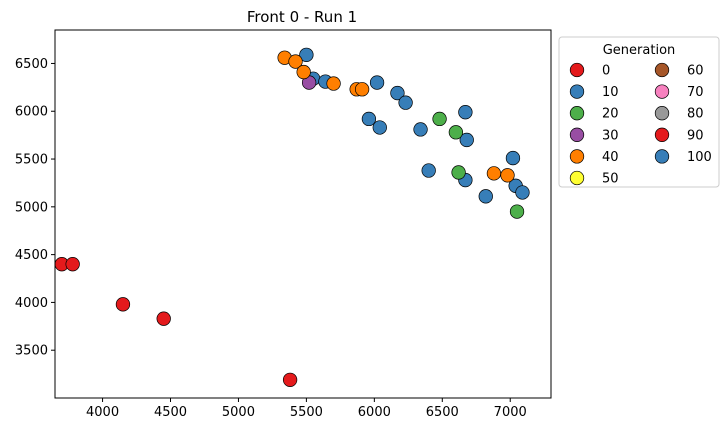 The height and width of the screenshot is (433, 728). I want to click on legend-label: 80, so click(695, 114).